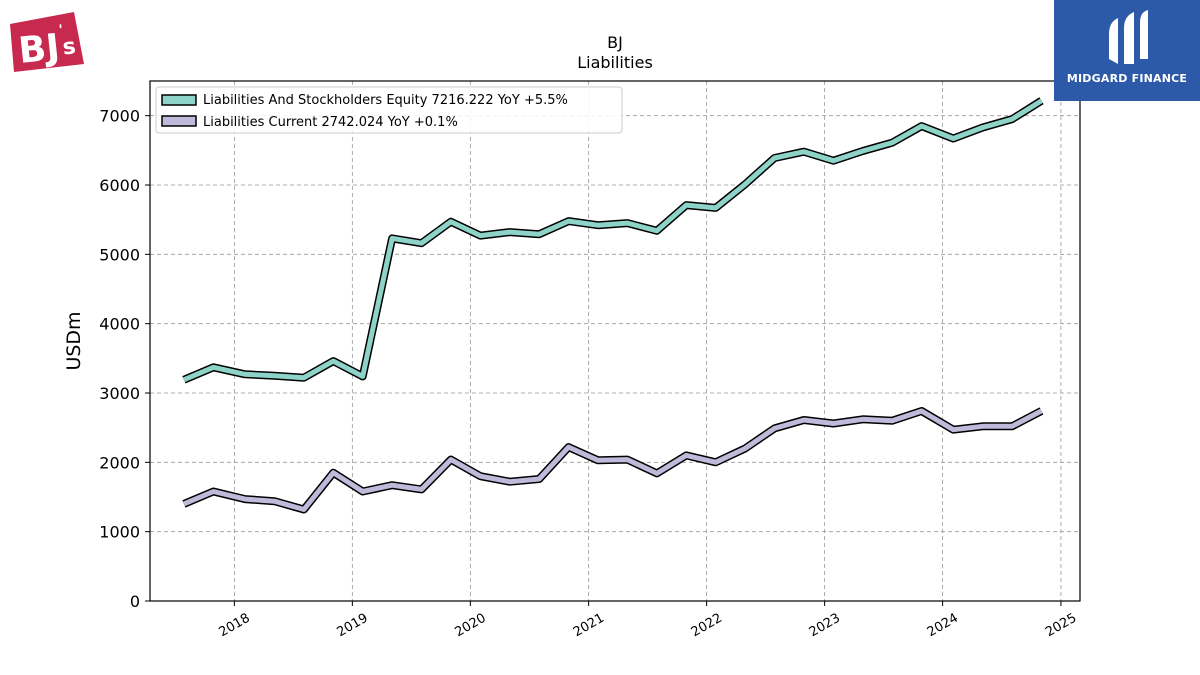 This screenshot has width=1200, height=675. I want to click on y-tick-label: 6000, so click(119, 185).